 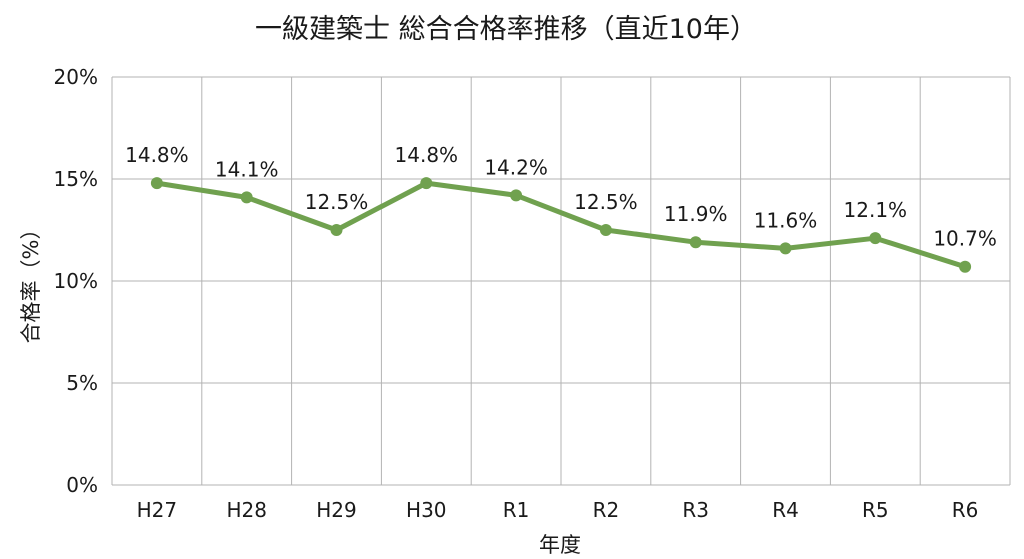 I want to click on x-tick-label: H30, so click(x=426, y=510).